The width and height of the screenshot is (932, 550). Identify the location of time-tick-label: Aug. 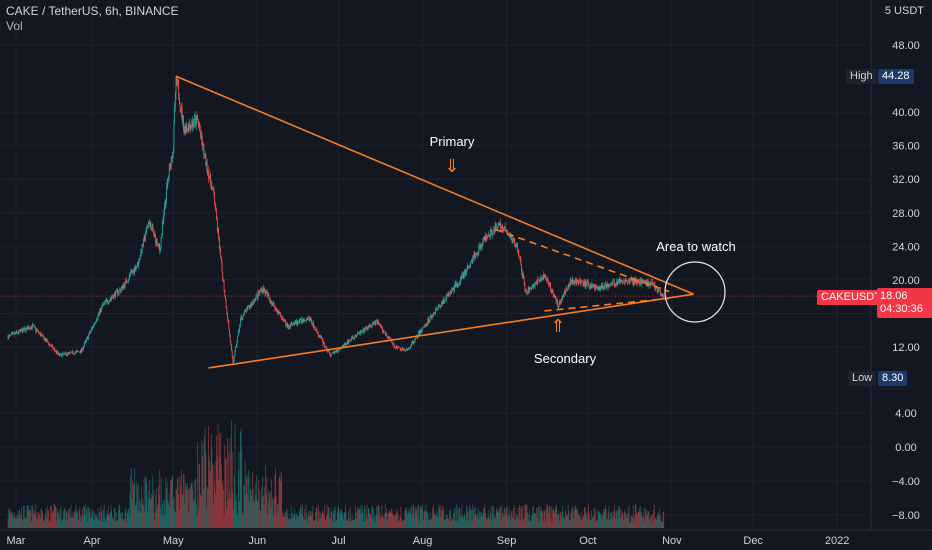
(423, 541).